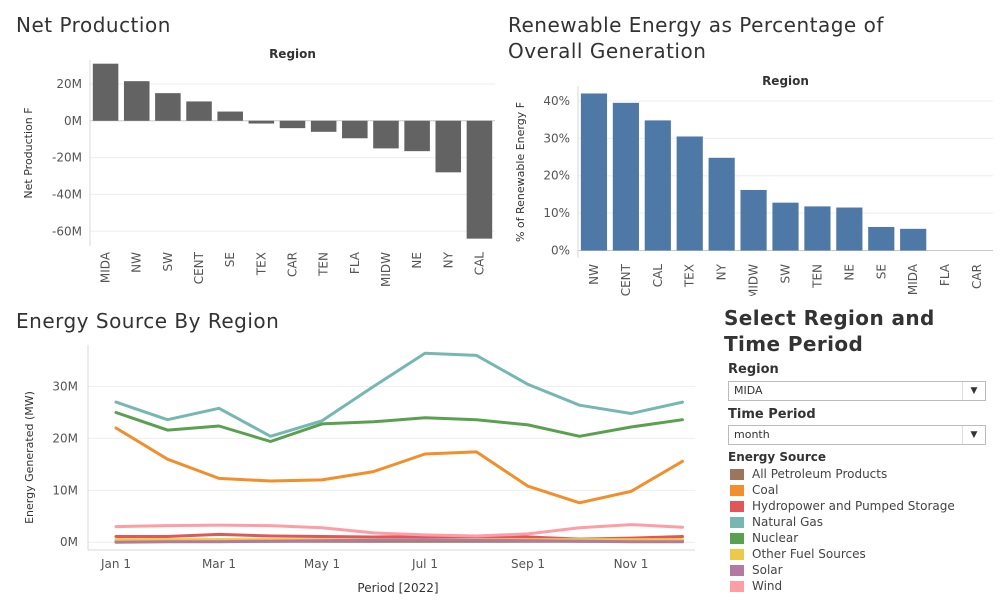  What do you see at coordinates (556, 138) in the screenshot?
I see `y-tick-label: 30%` at bounding box center [556, 138].